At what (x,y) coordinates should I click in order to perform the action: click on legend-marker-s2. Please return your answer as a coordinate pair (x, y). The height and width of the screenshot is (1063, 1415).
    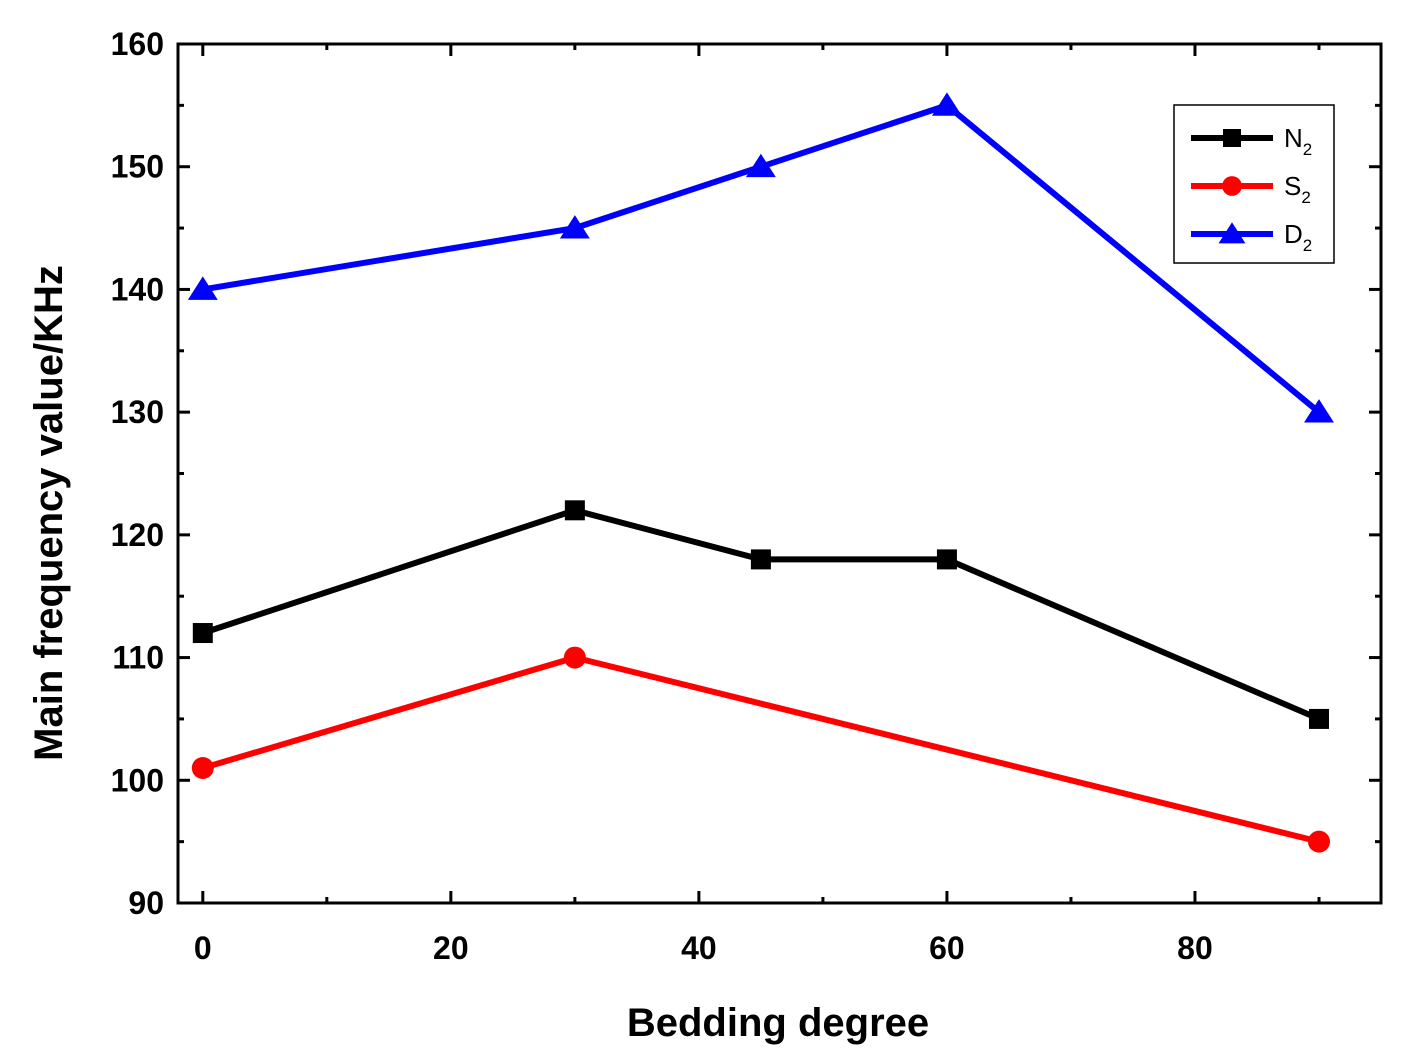
    Looking at the image, I should click on (1232, 186).